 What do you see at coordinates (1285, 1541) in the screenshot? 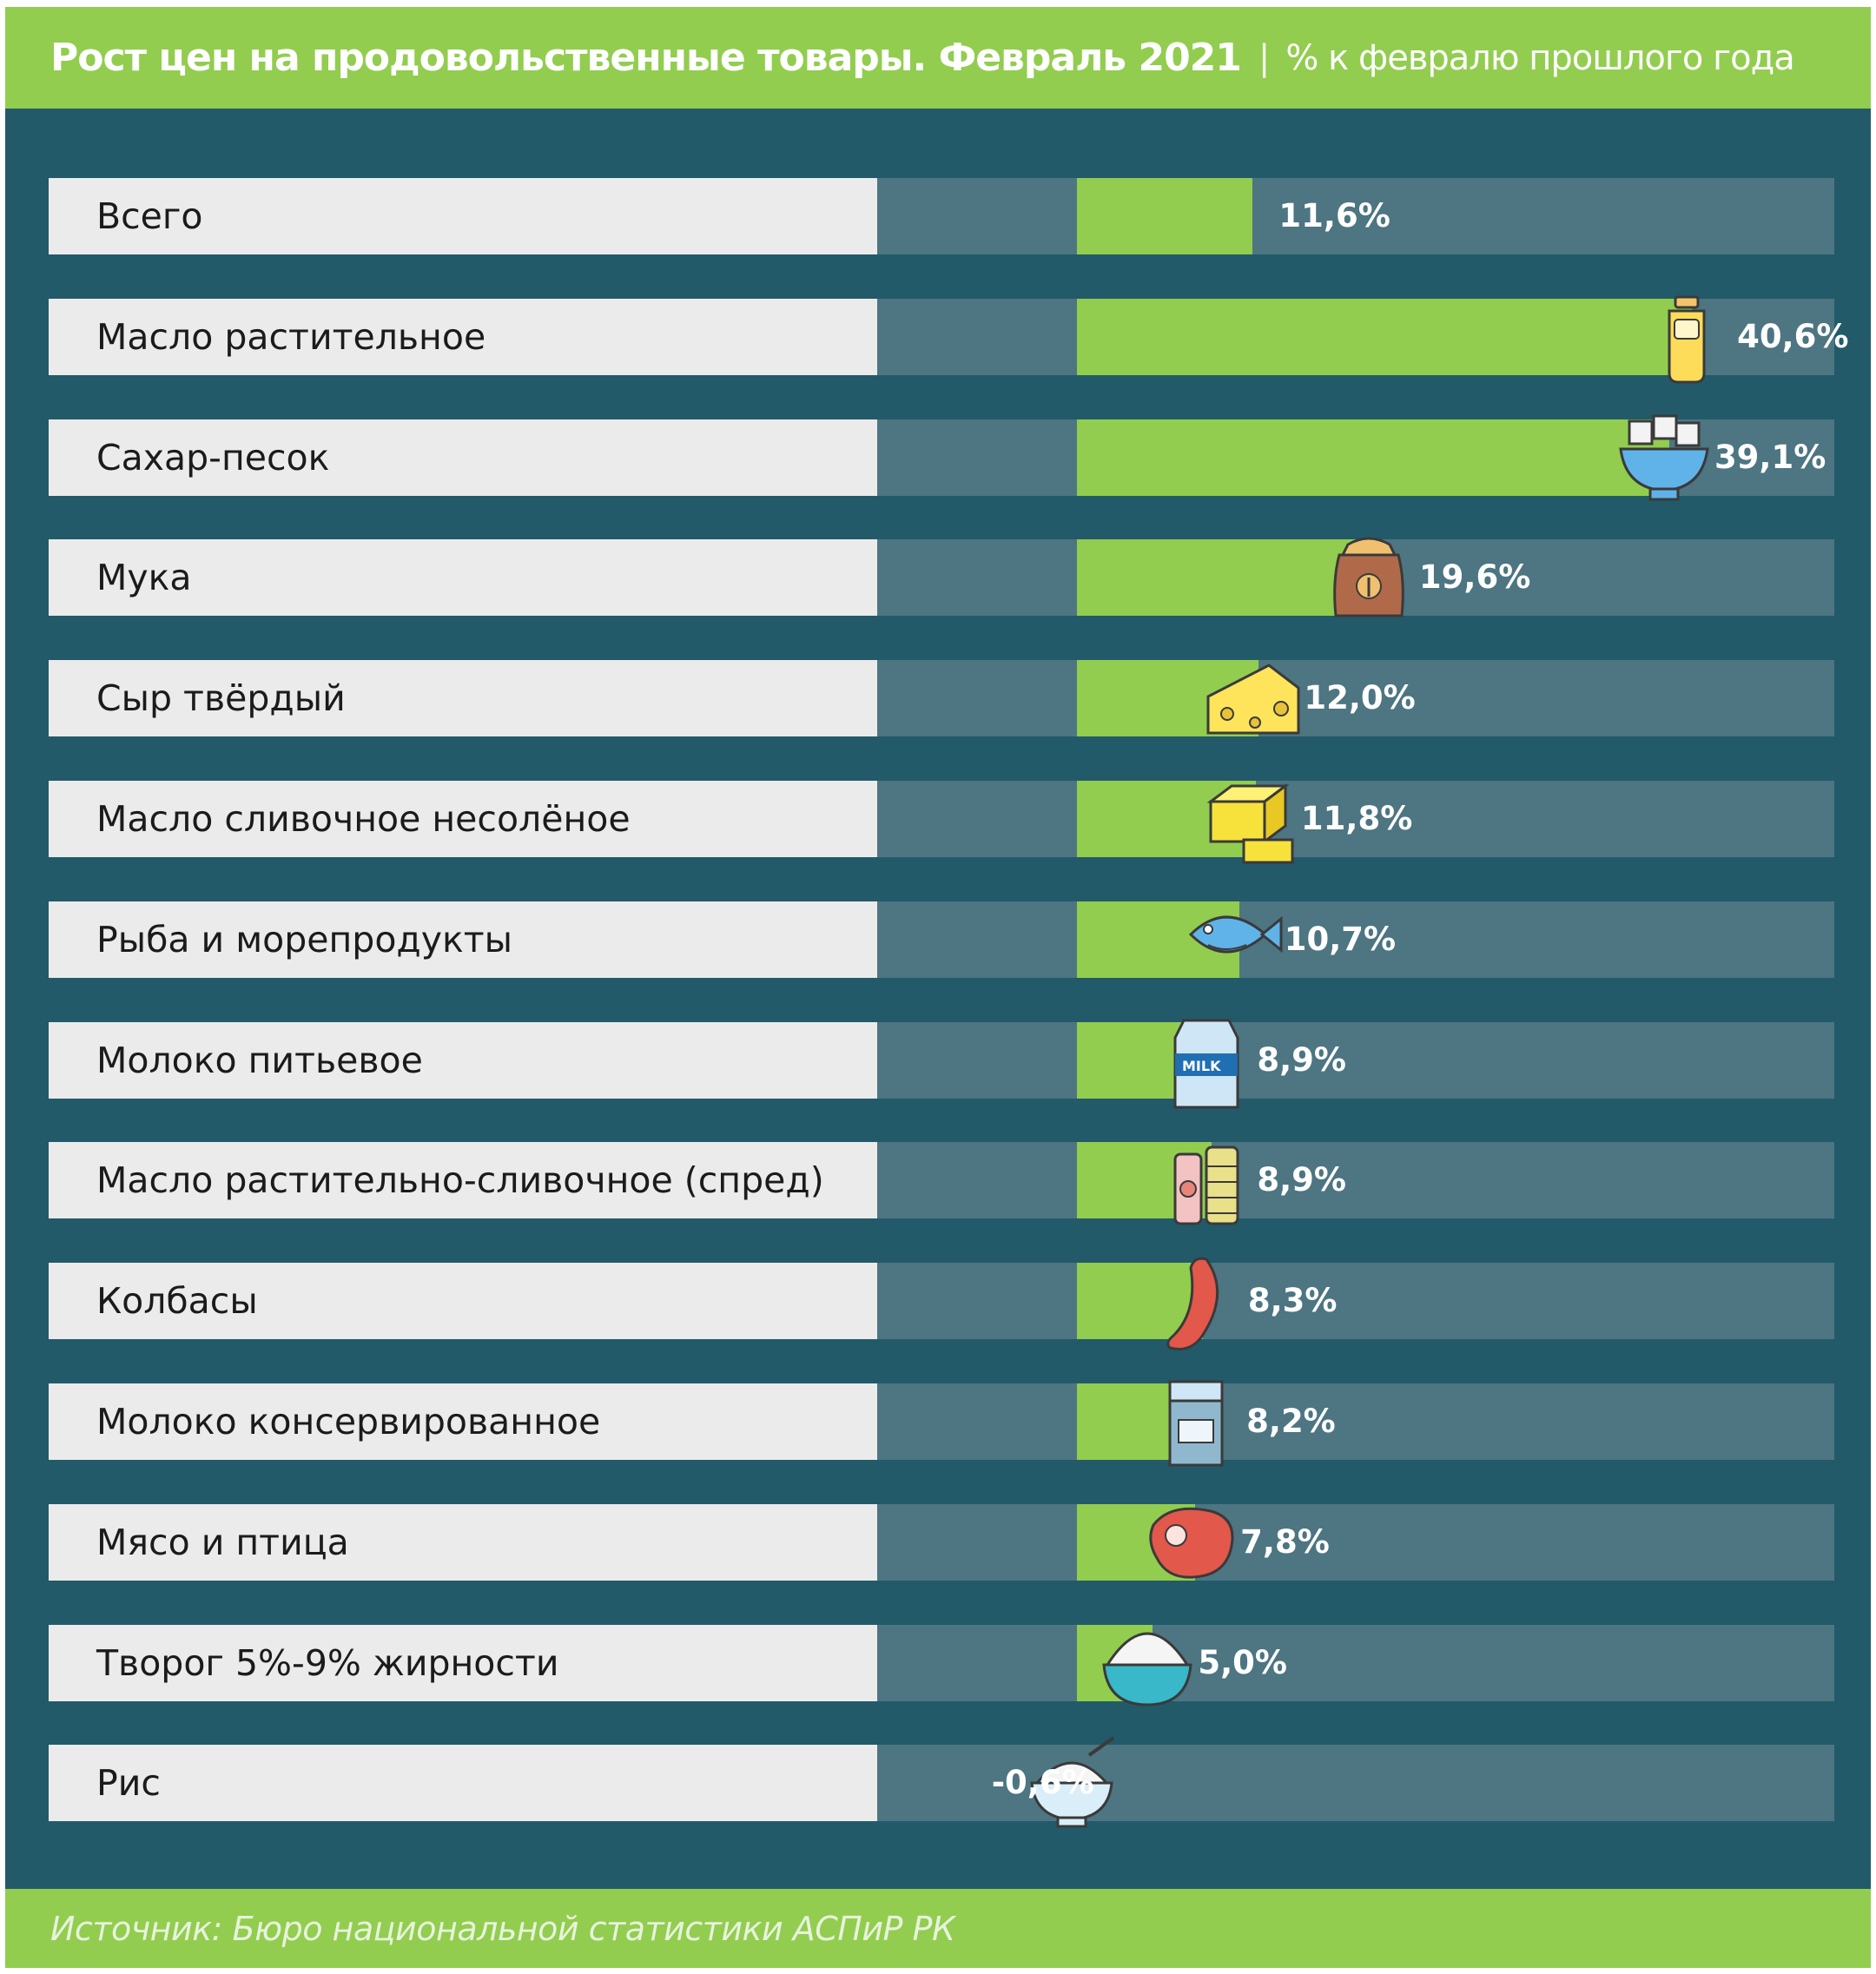
I see `value-label: 7,8%` at bounding box center [1285, 1541].